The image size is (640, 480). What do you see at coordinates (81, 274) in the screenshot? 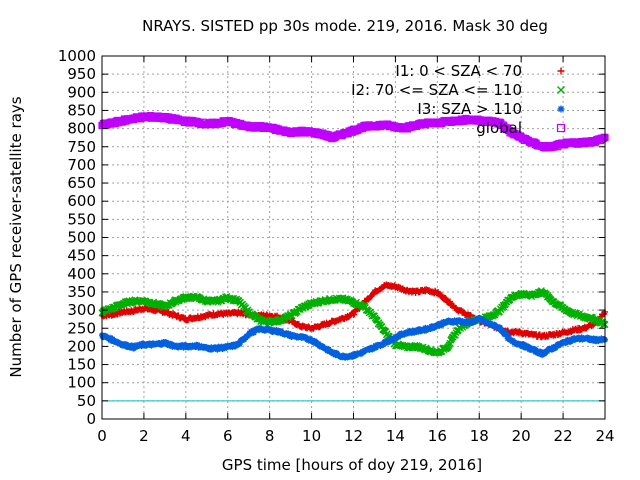
I see `y-tick-label: 400` at bounding box center [81, 274].